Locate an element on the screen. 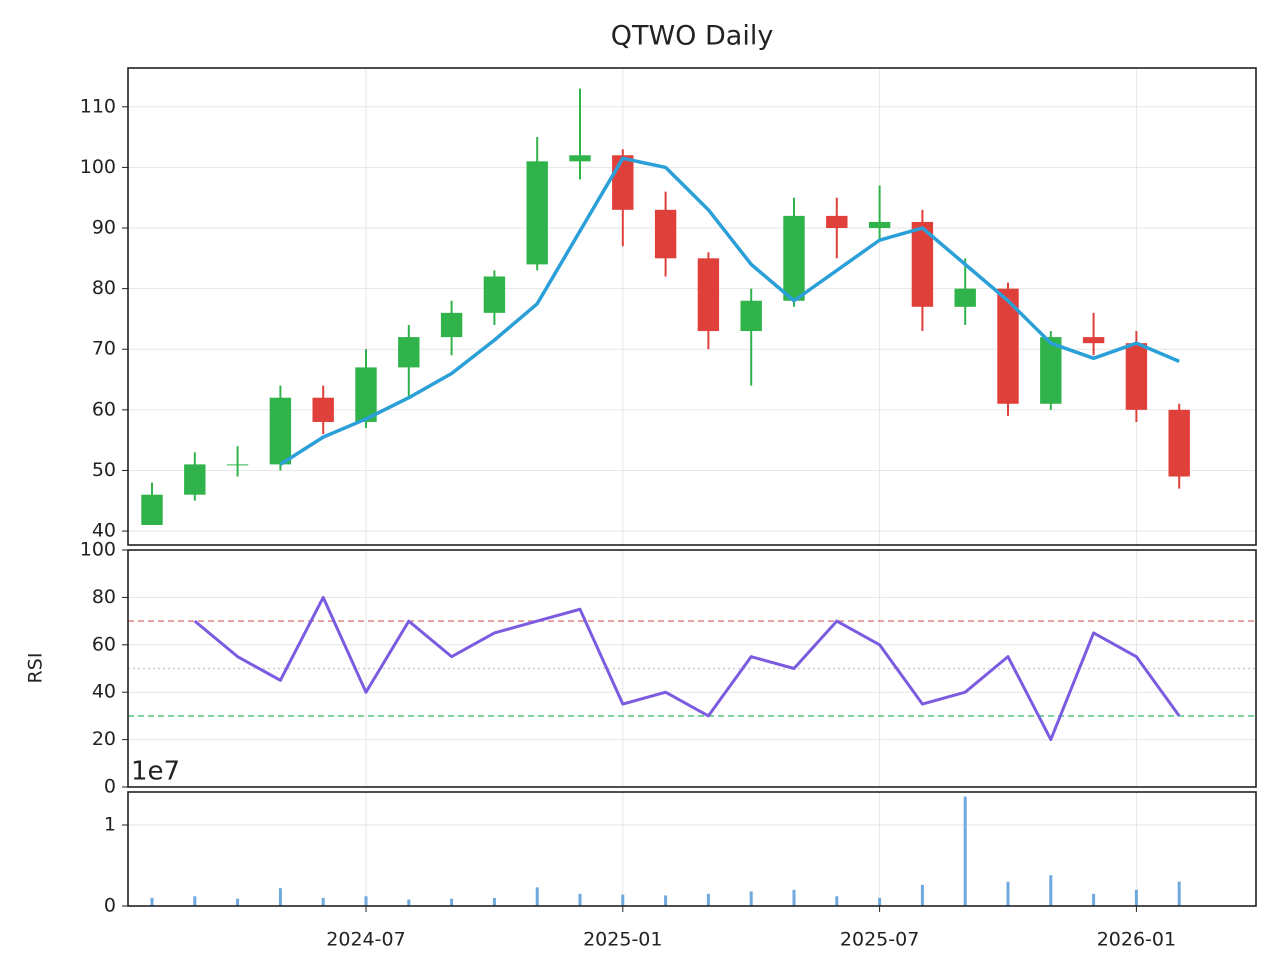 Image resolution: width=1280 pixels, height=978 pixels. y-tick-label: 90 is located at coordinates (104, 228).